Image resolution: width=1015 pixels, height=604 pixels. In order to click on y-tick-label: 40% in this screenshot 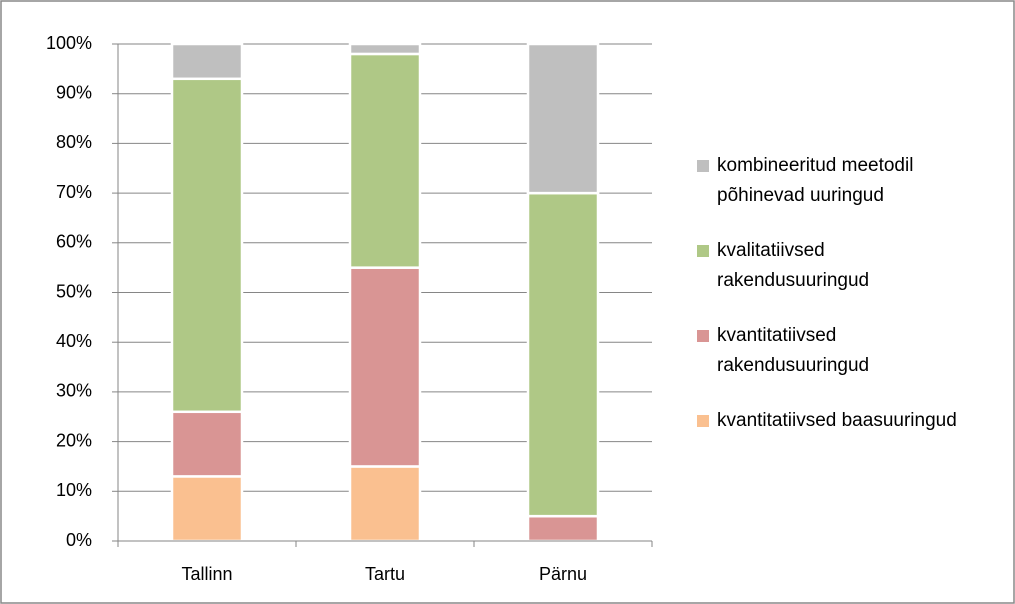, I will do `click(74, 341)`.